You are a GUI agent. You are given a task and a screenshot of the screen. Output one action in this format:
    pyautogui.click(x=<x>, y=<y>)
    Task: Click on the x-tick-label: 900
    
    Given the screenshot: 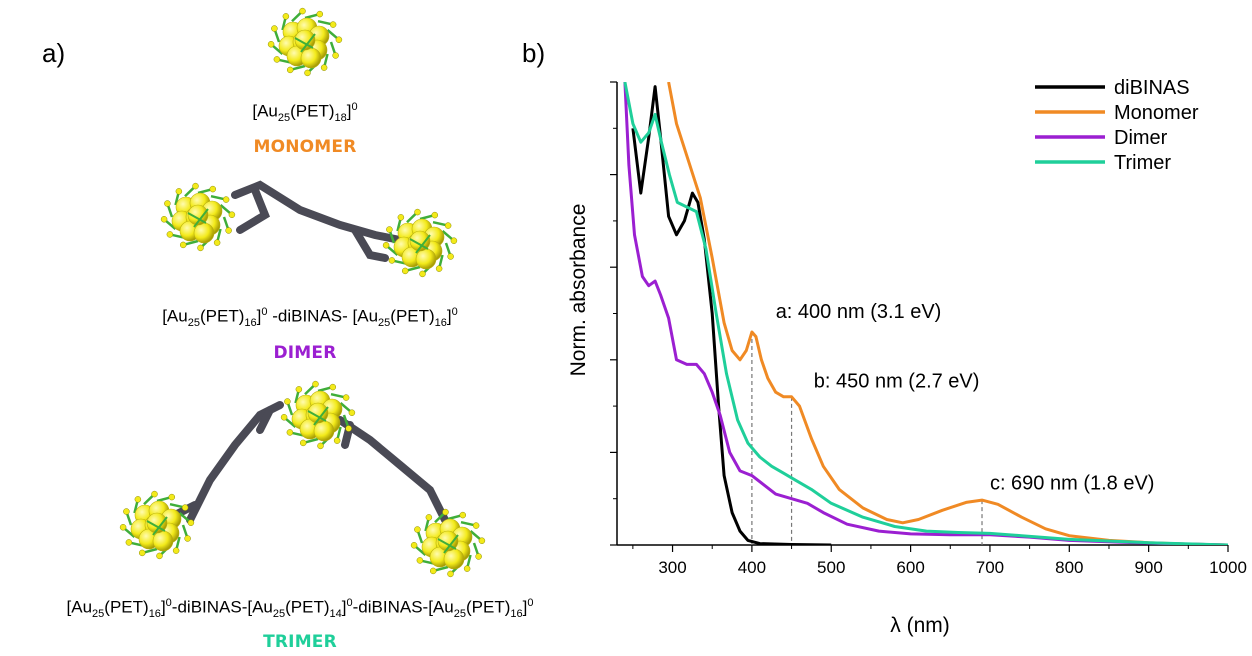 What is the action you would take?
    pyautogui.click(x=1148, y=567)
    